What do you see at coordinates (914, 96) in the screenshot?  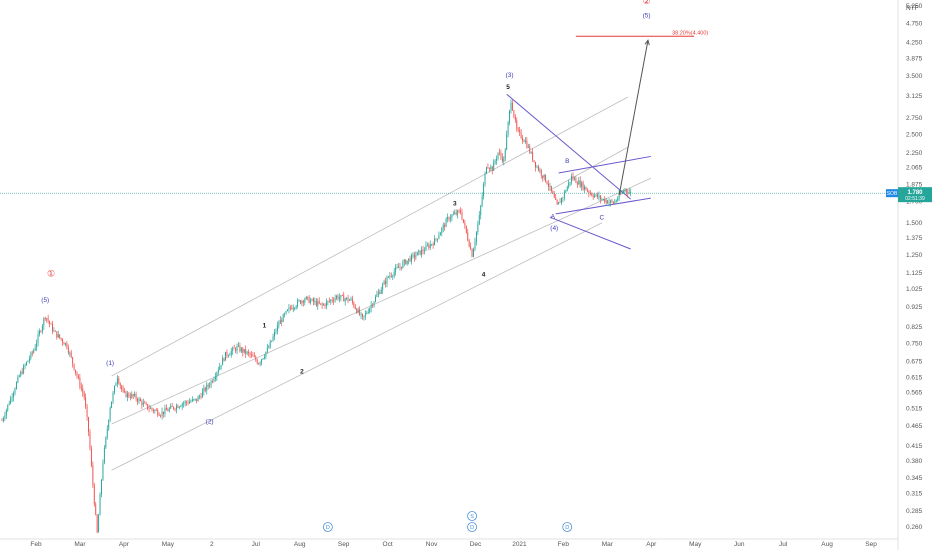 I see `y-tick-label: 3.125` at bounding box center [914, 96].